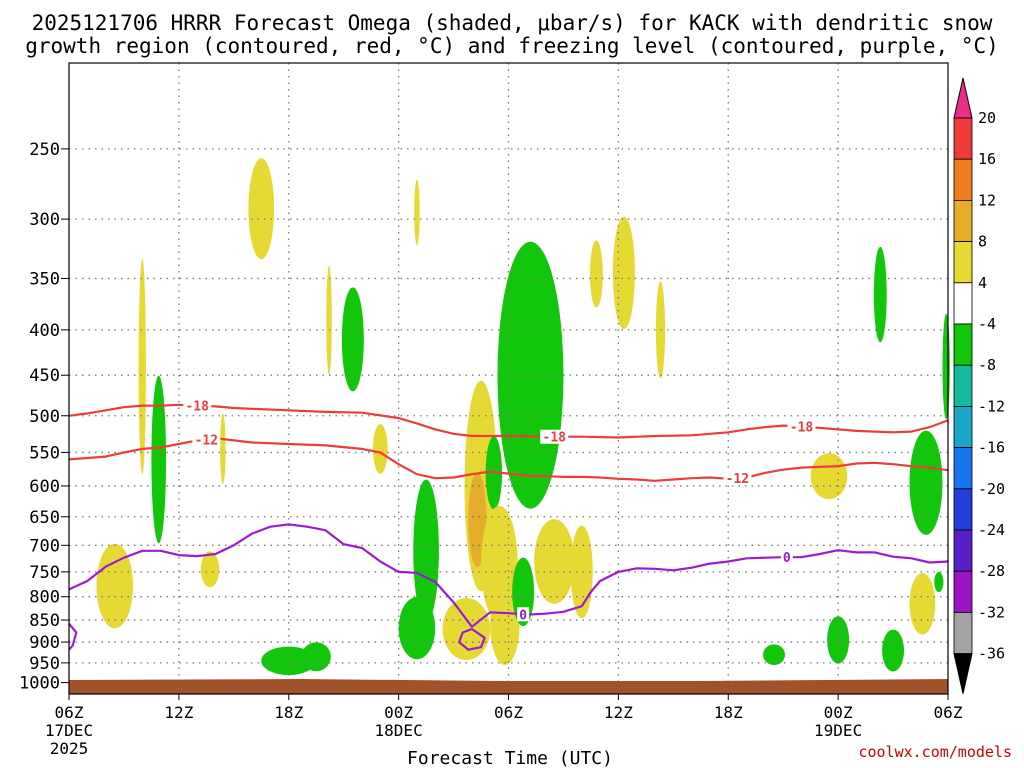 This screenshot has height=768, width=1024. What do you see at coordinates (44, 279) in the screenshot?
I see `y-tick-label-350: 350` at bounding box center [44, 279].